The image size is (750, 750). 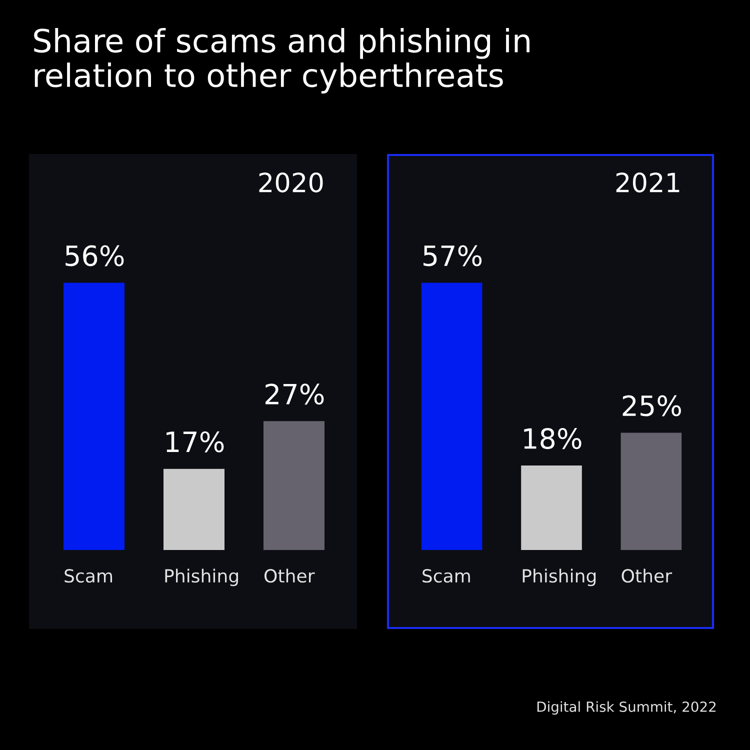 I want to click on data-label: 17%, so click(x=195, y=441).